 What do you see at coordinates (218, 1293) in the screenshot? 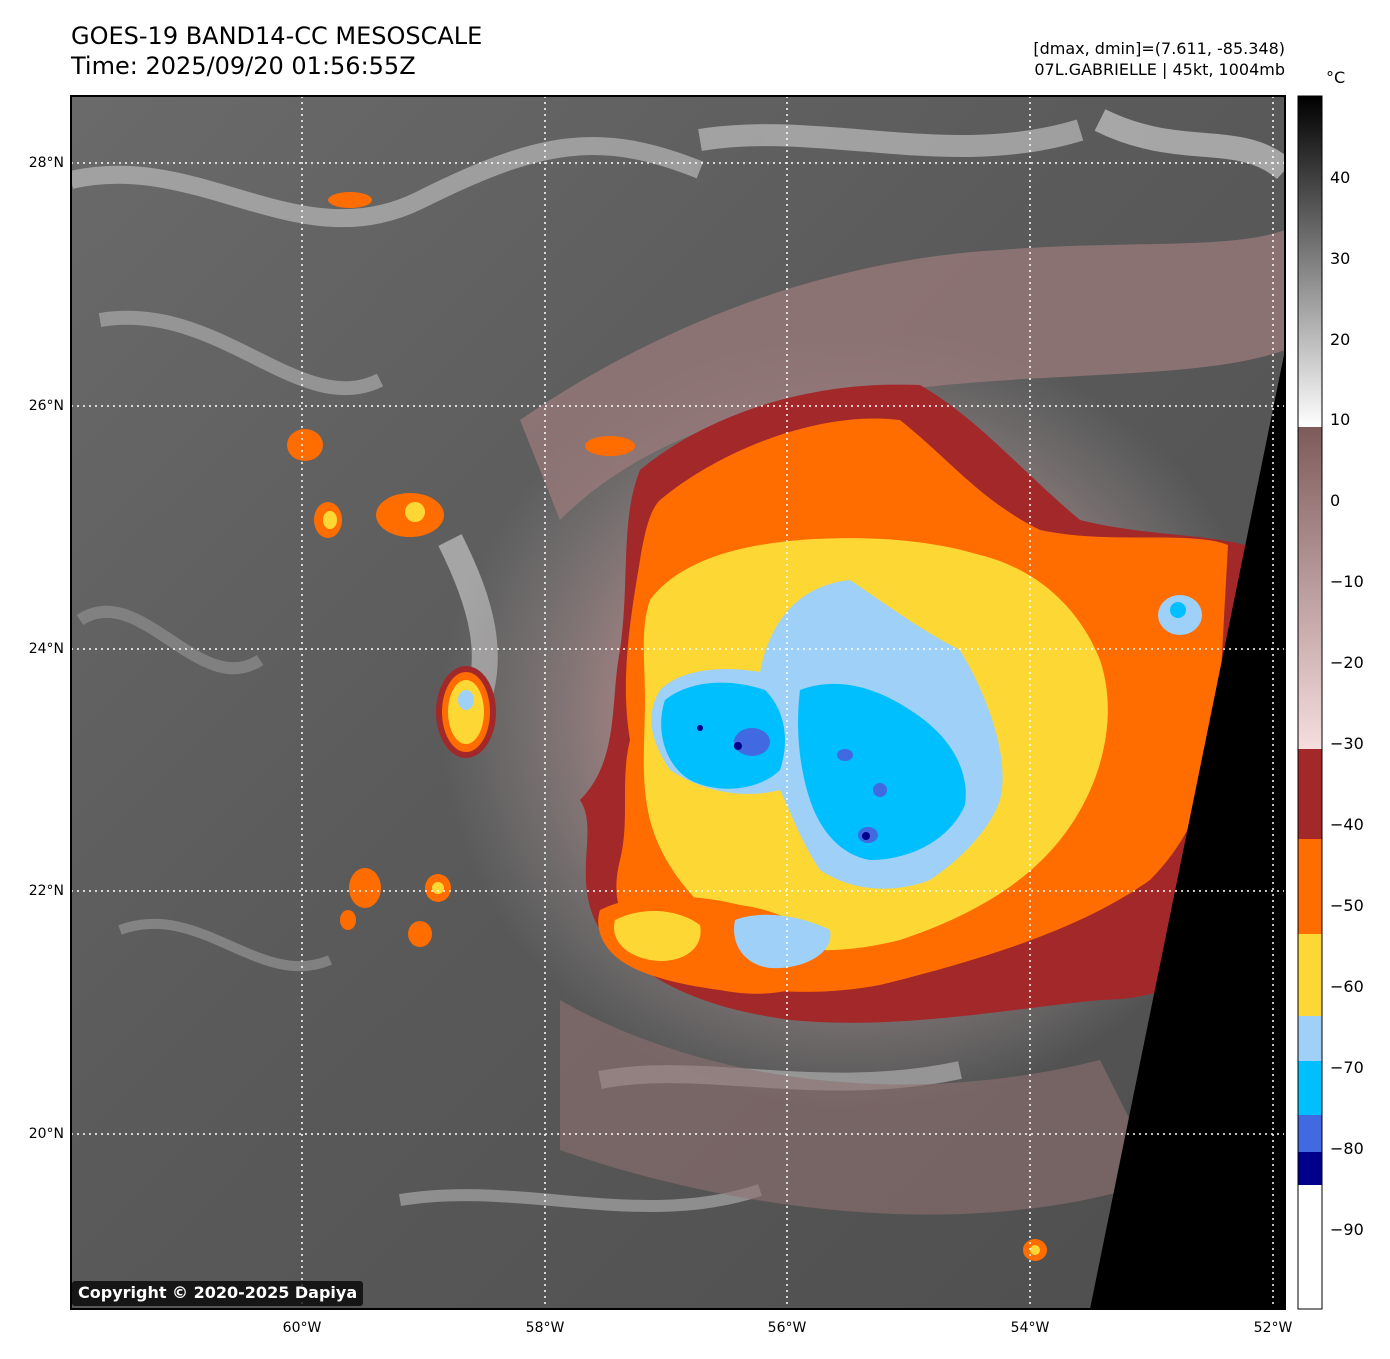
I see `copyright-badge: Copyright © 2020-2025 Dapiya` at bounding box center [218, 1293].